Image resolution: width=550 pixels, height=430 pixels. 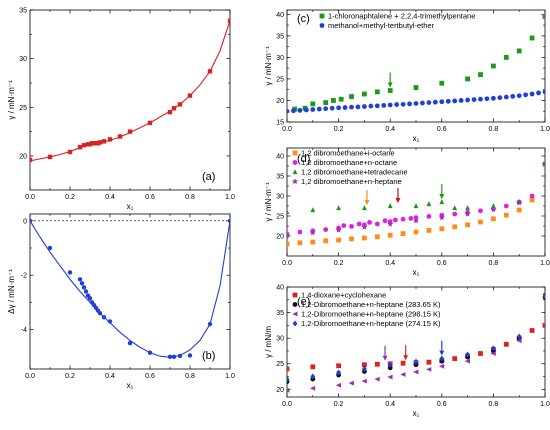 What do you see at coordinates (303, 19) in the screenshot?
I see `panel-label: (c)` at bounding box center [303, 19].